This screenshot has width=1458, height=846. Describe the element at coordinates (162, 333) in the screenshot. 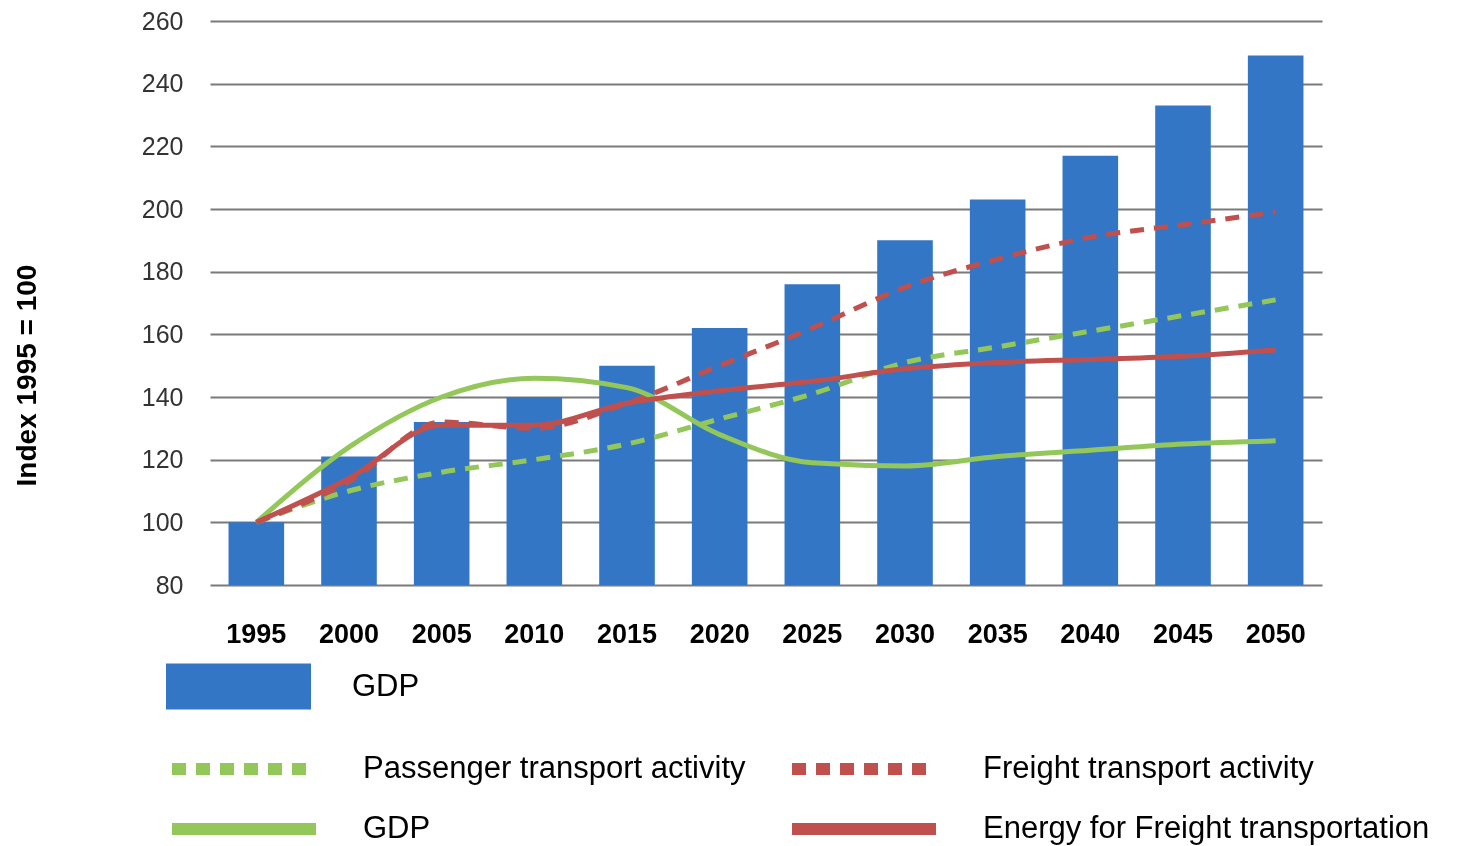

I see `y-tick-label: 160` at that location.